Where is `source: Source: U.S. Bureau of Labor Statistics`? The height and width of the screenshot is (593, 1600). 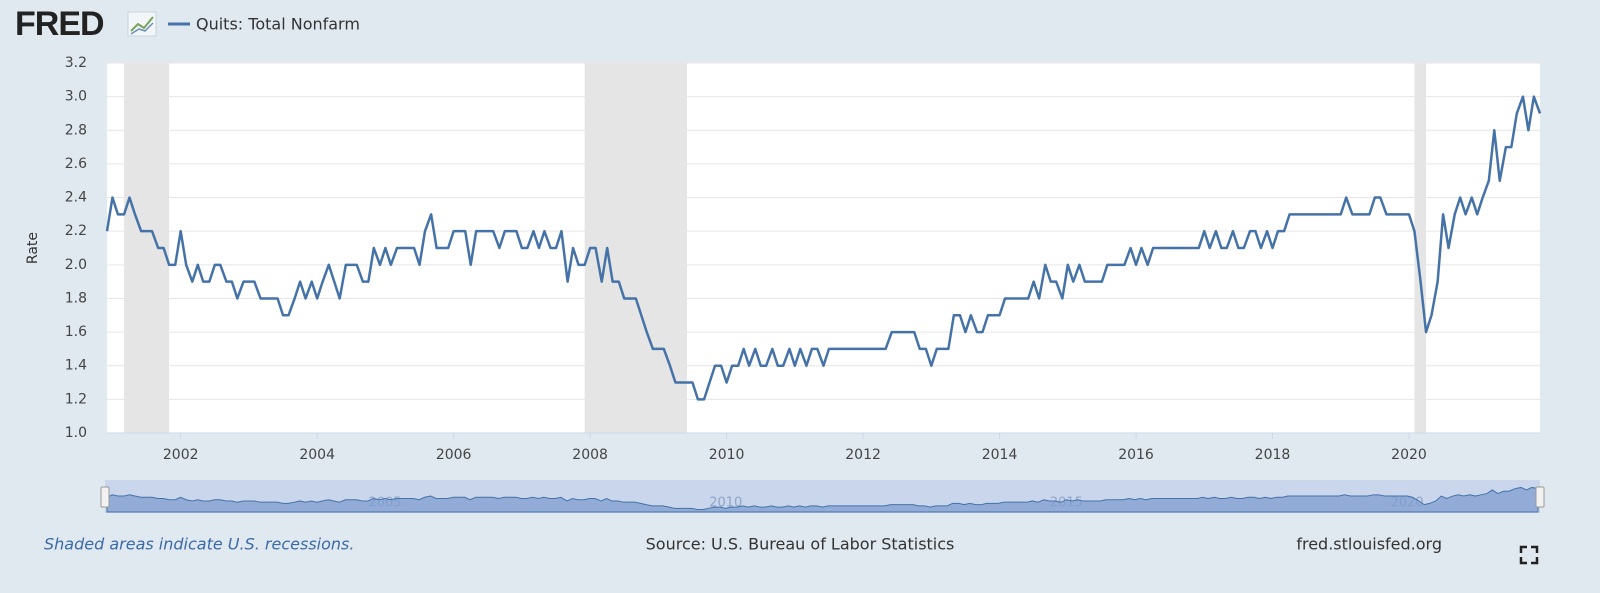 source: Source: U.S. Bureau of Labor Statistics is located at coordinates (800, 544).